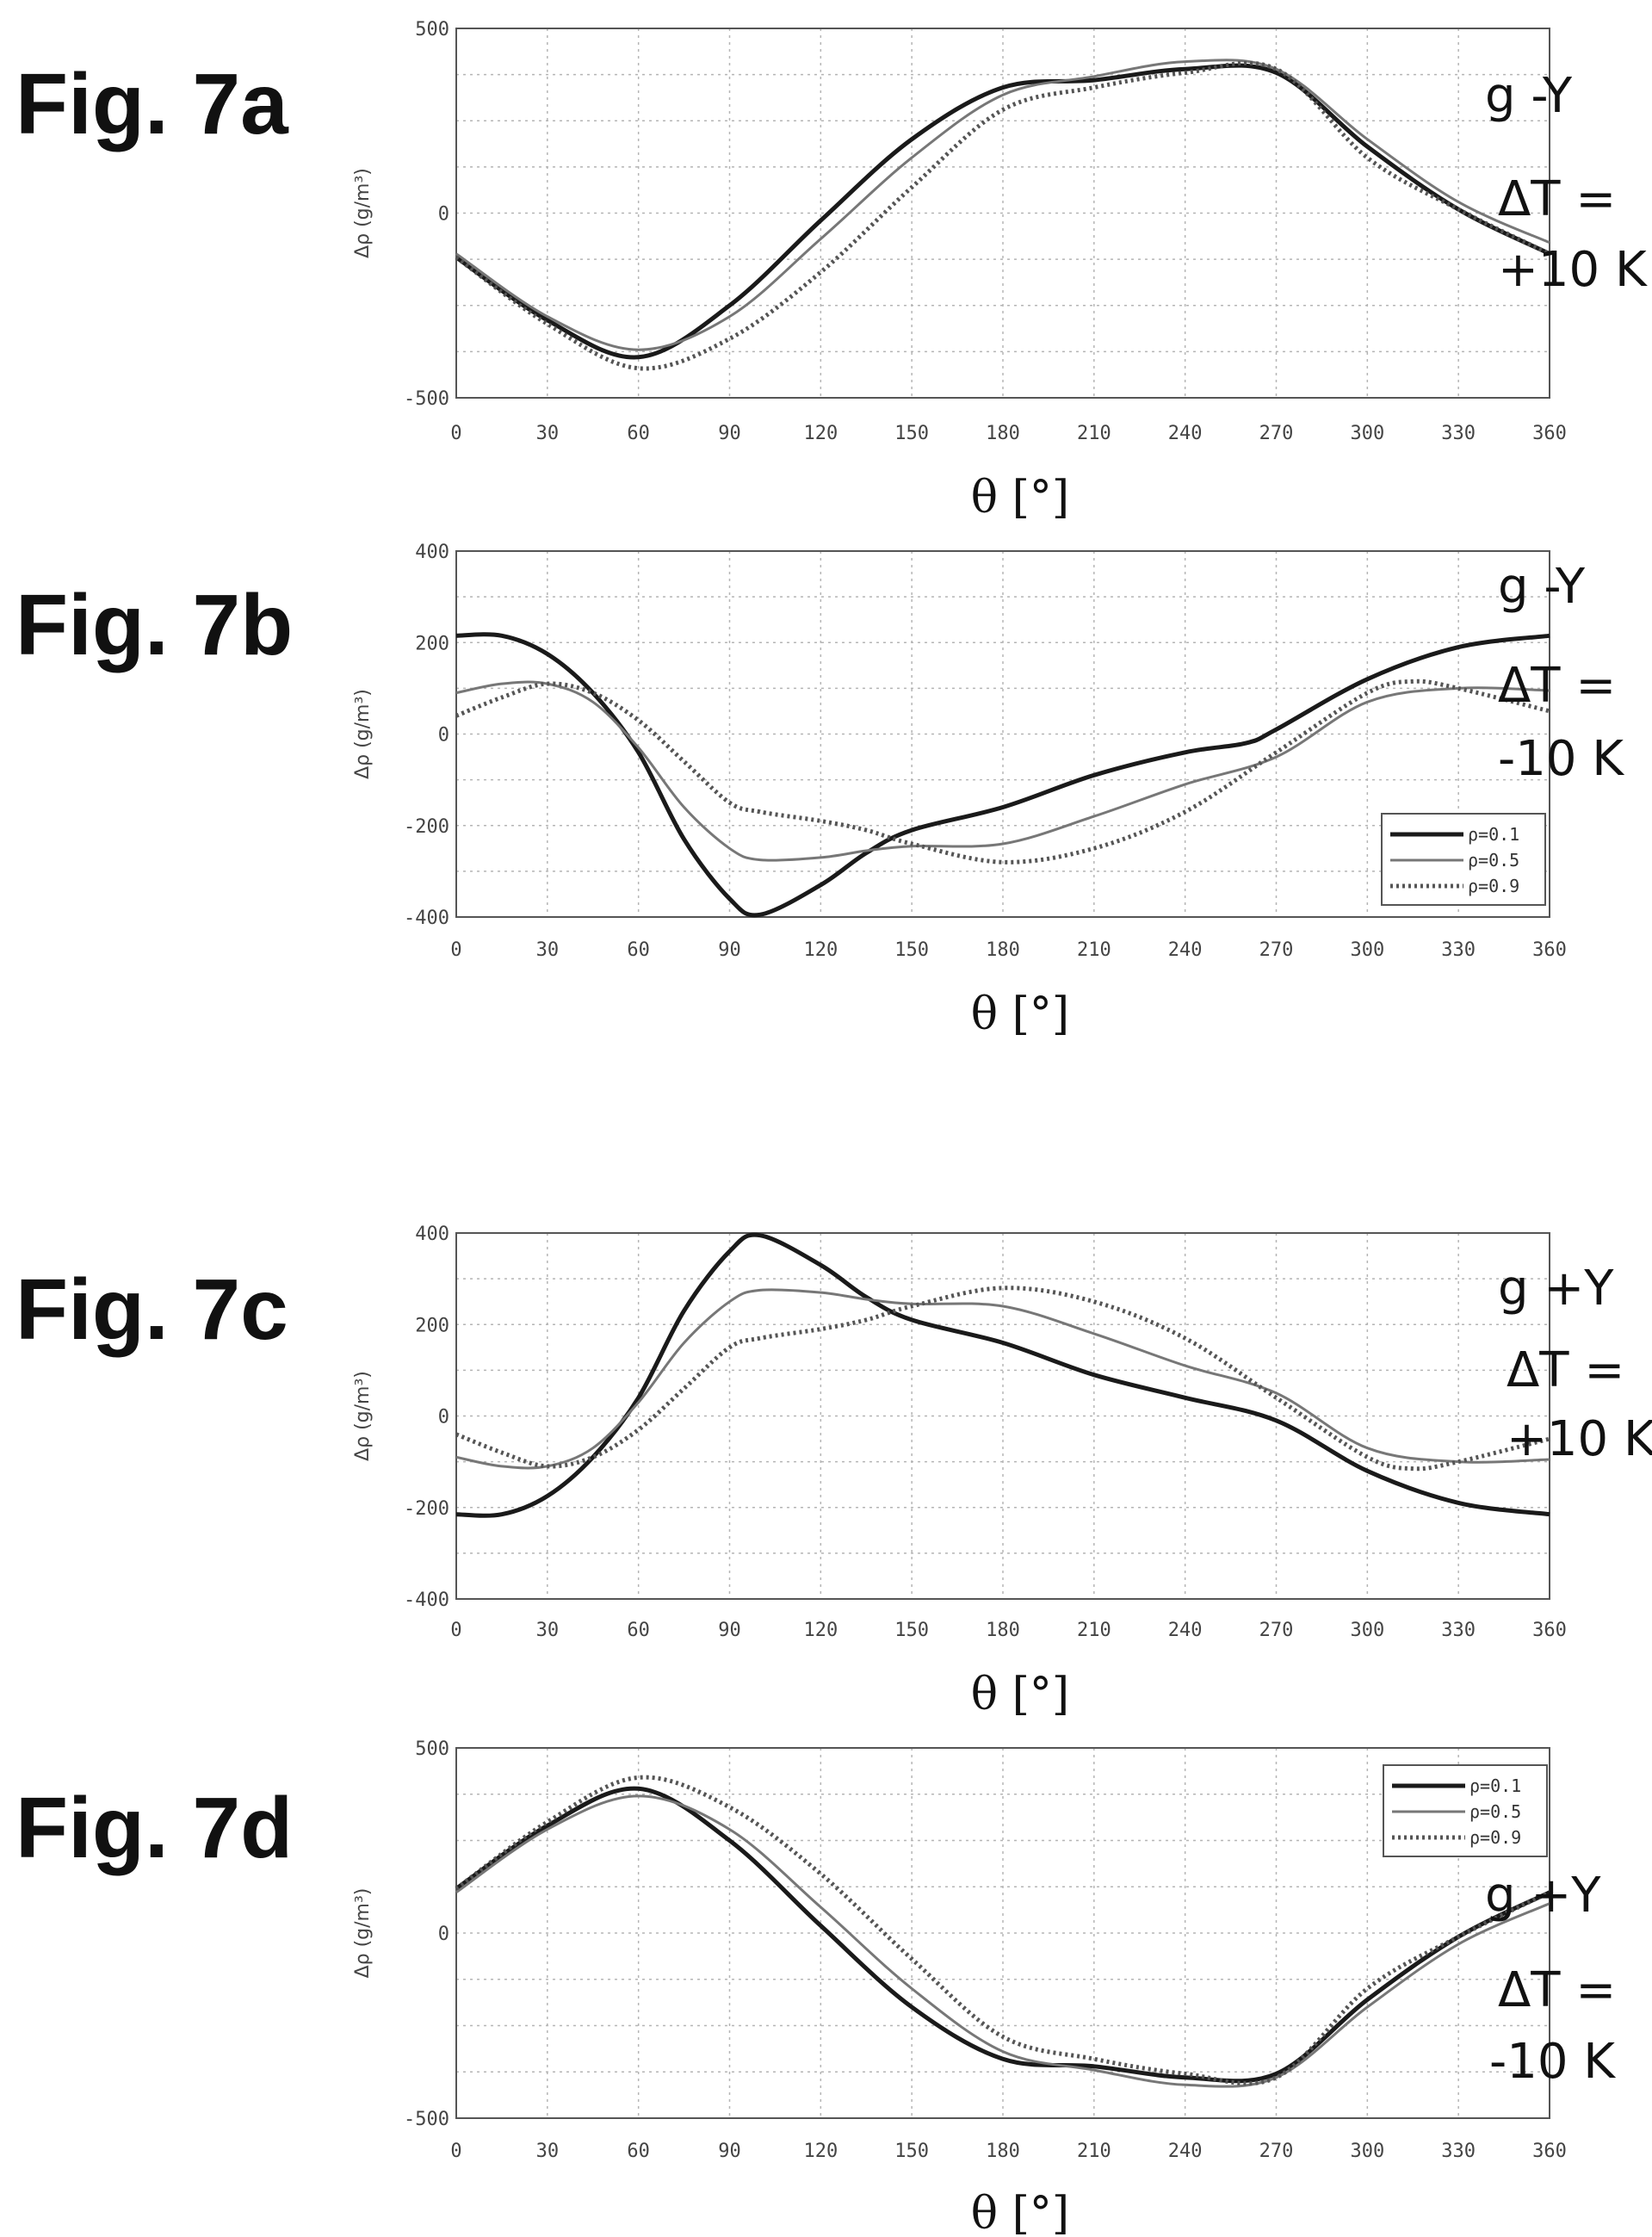 The height and width of the screenshot is (2237, 1652). Describe the element at coordinates (1495, 1785) in the screenshot. I see `legend-entry-label: ρ=0.1` at that location.